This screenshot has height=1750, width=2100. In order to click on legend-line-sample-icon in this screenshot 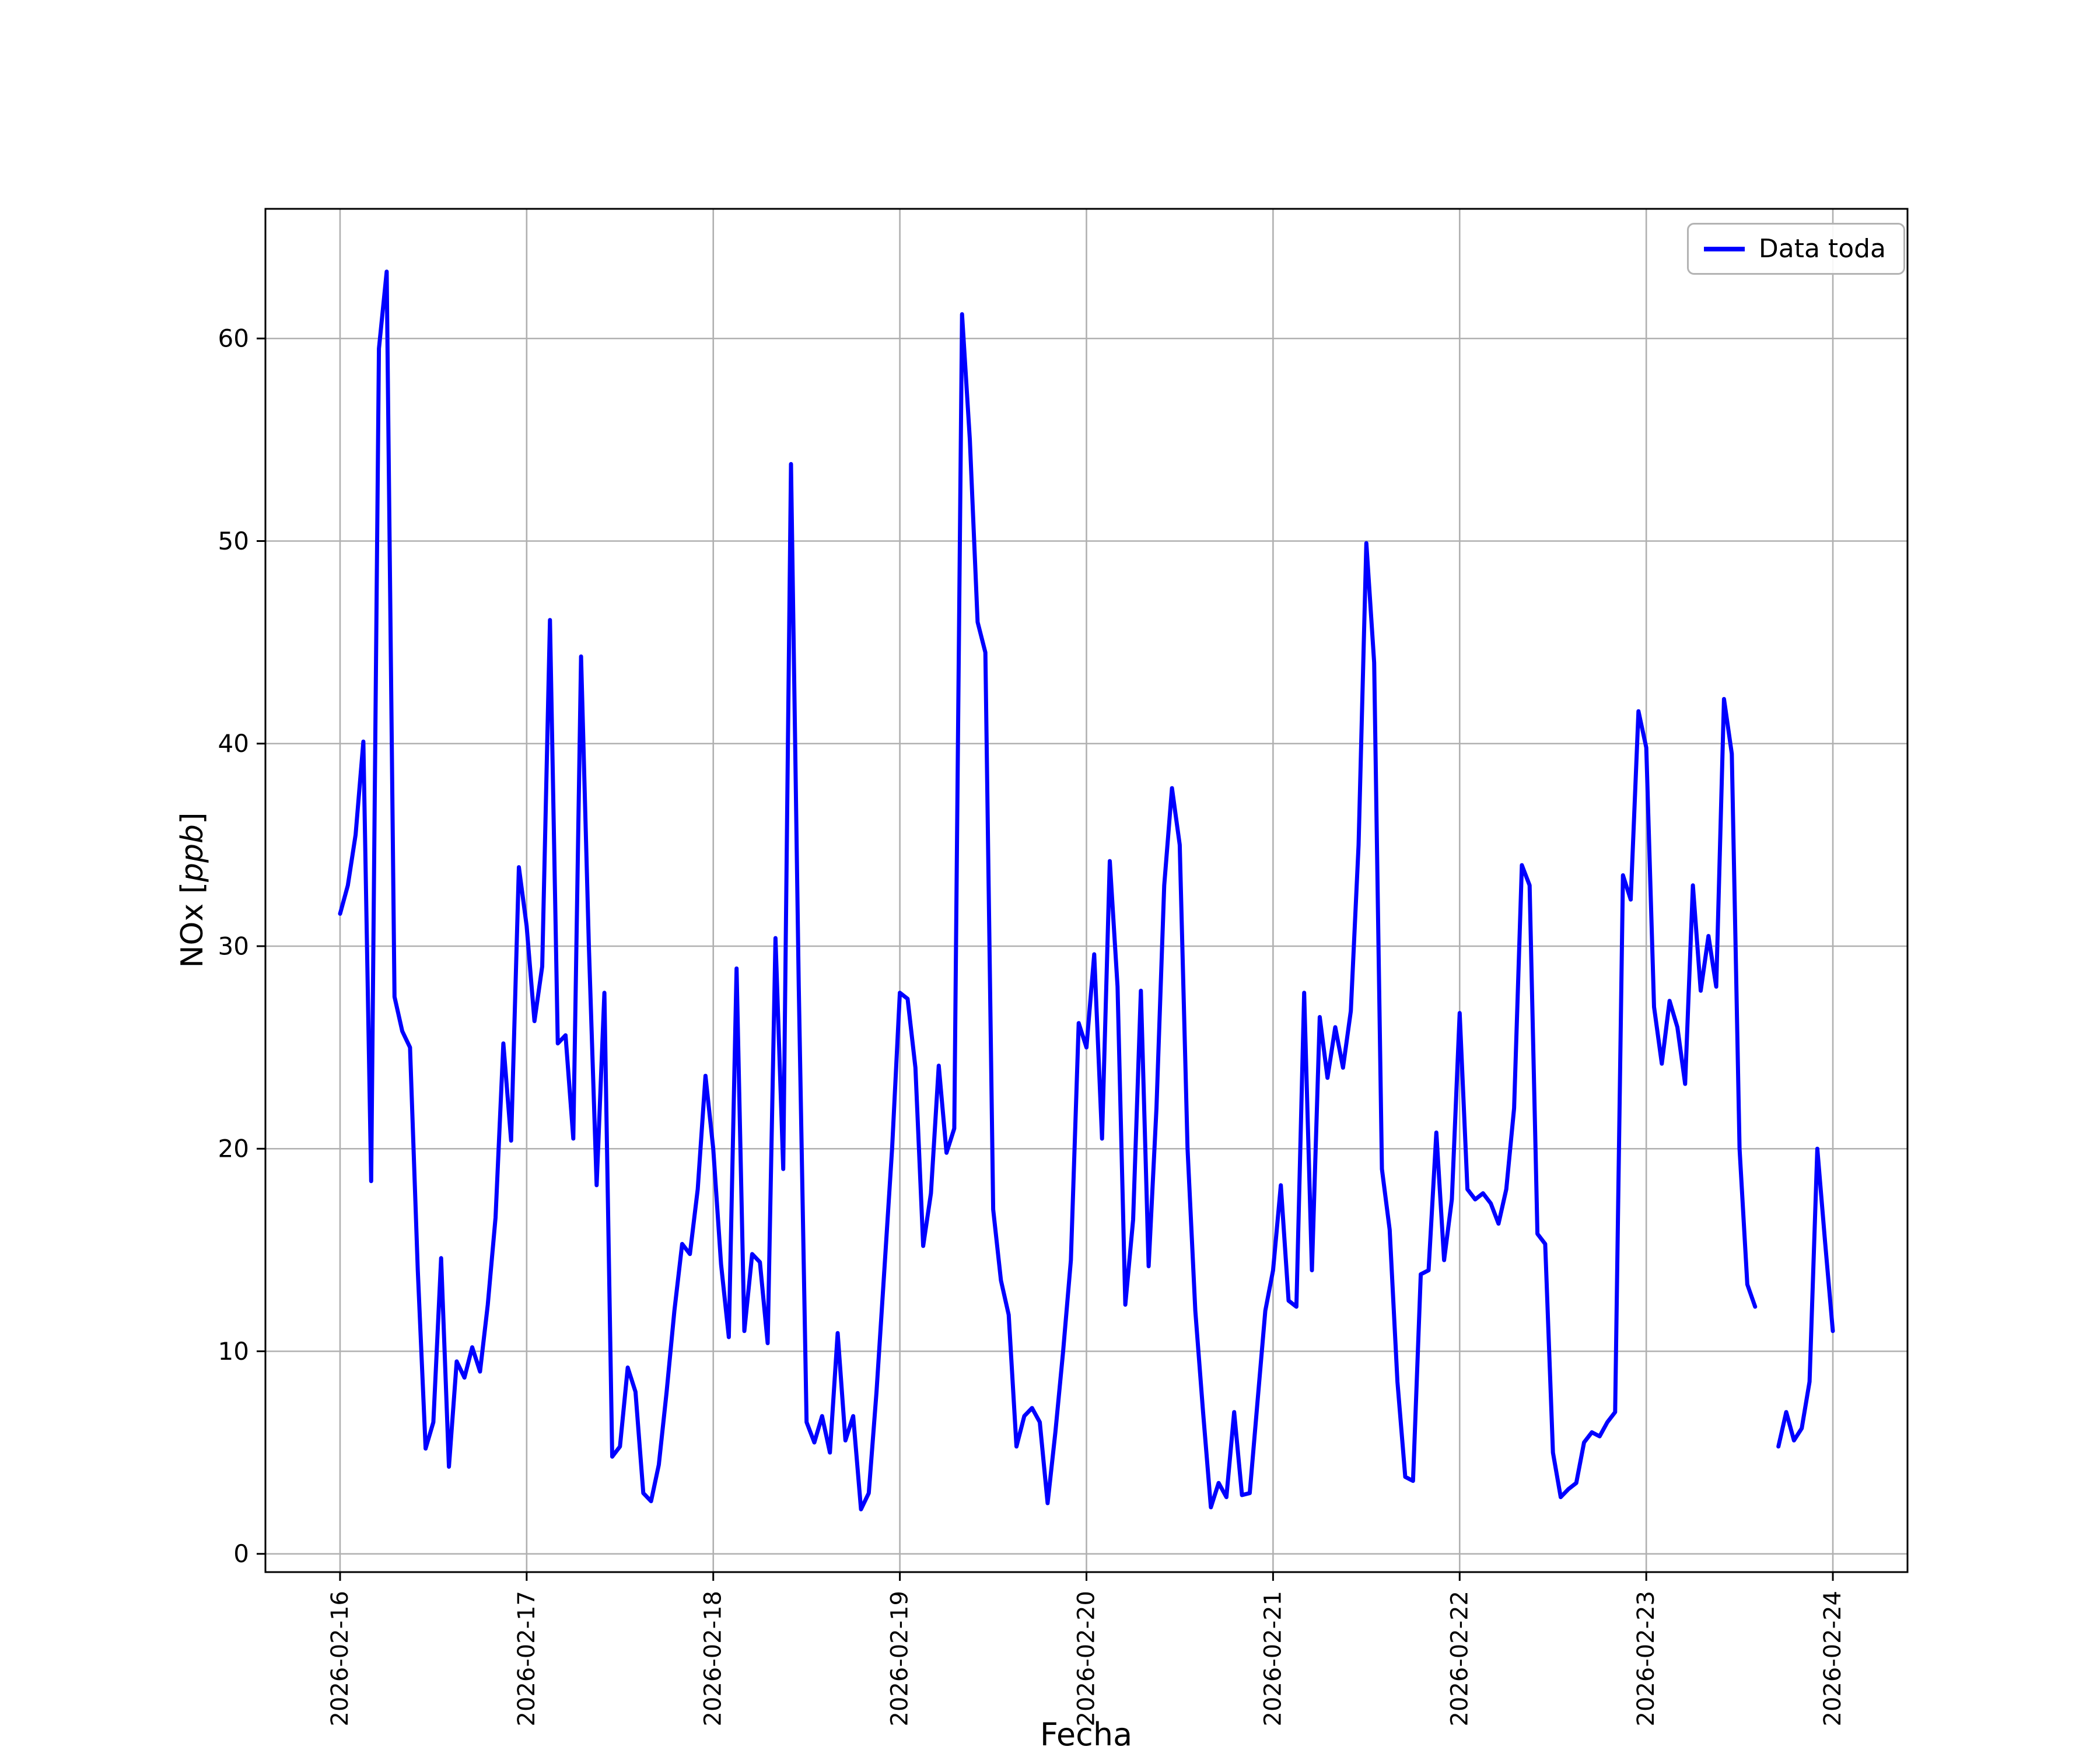, I will do `click(1724, 249)`.